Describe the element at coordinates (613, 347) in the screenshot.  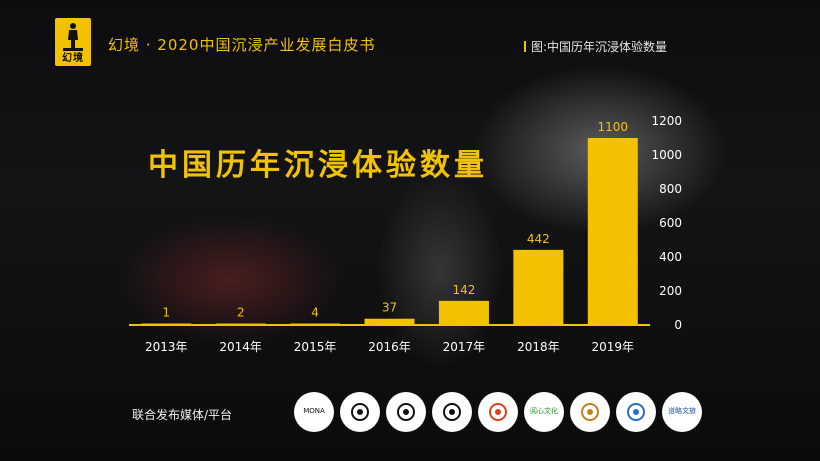
I see `x-tick-label: 2019年` at that location.